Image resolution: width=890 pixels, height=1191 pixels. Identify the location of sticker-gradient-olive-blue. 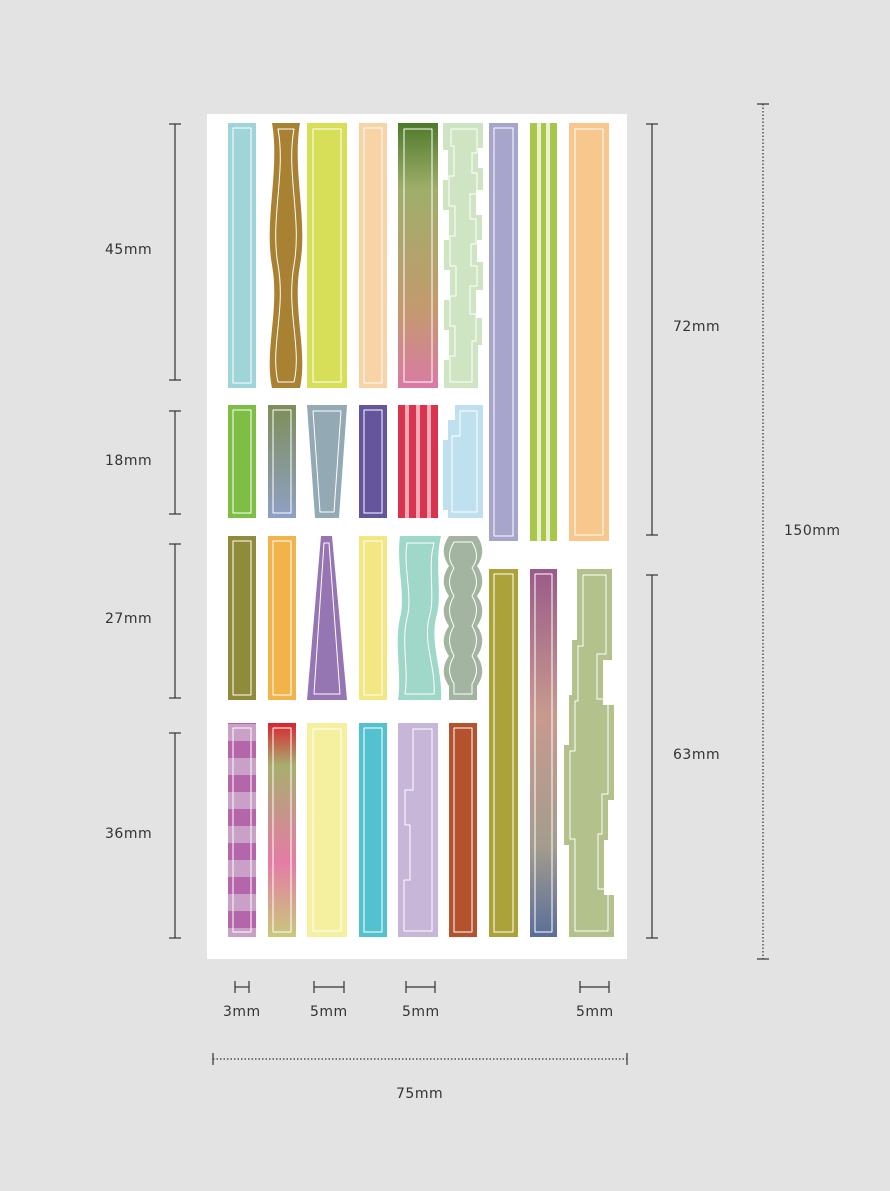
(282, 461).